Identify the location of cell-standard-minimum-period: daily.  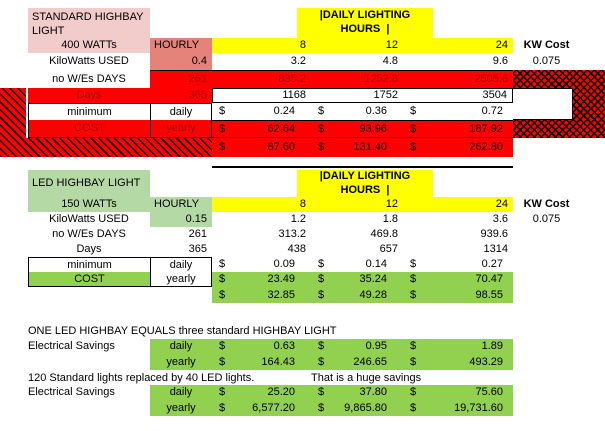
(181, 111).